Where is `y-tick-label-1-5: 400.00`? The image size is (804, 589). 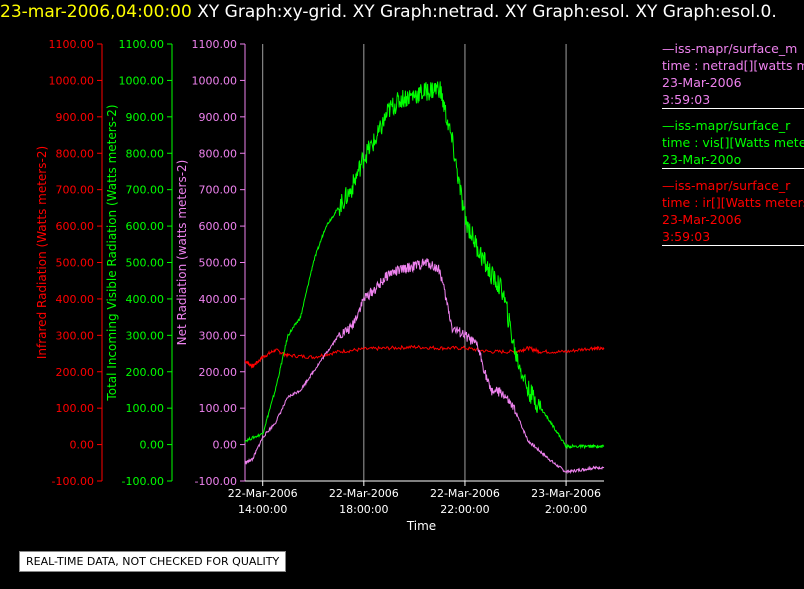
y-tick-label-1-5: 400.00 is located at coordinates (145, 299).